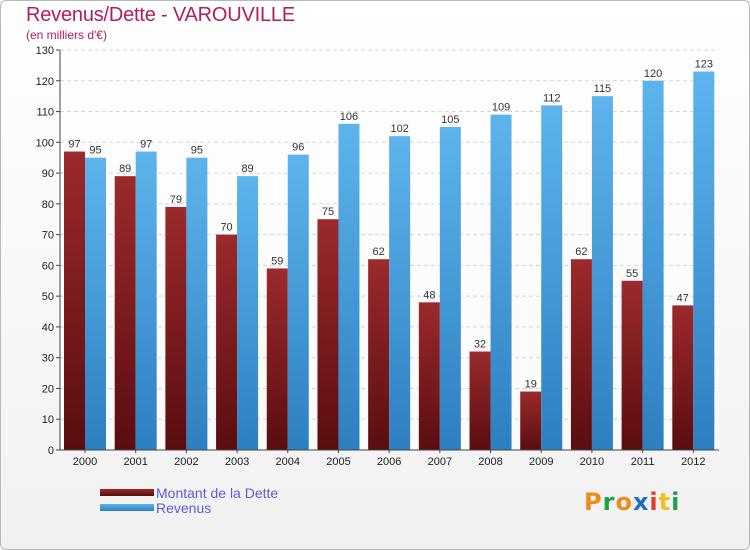  I want to click on bar-dette-2008, so click(480, 400).